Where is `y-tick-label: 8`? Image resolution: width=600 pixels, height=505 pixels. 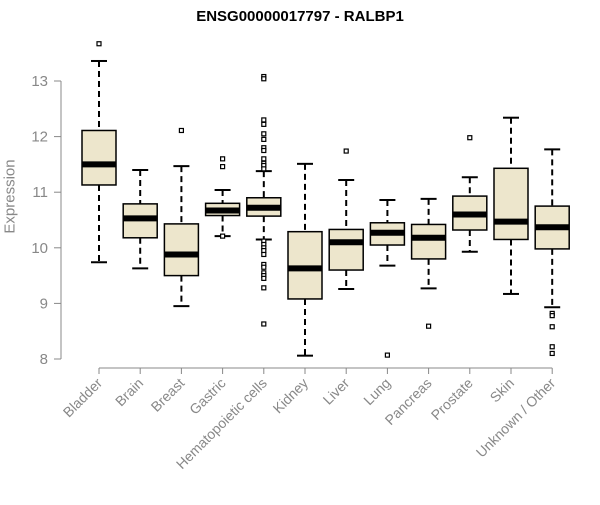
y-tick-label: 8 is located at coordinates (44, 359).